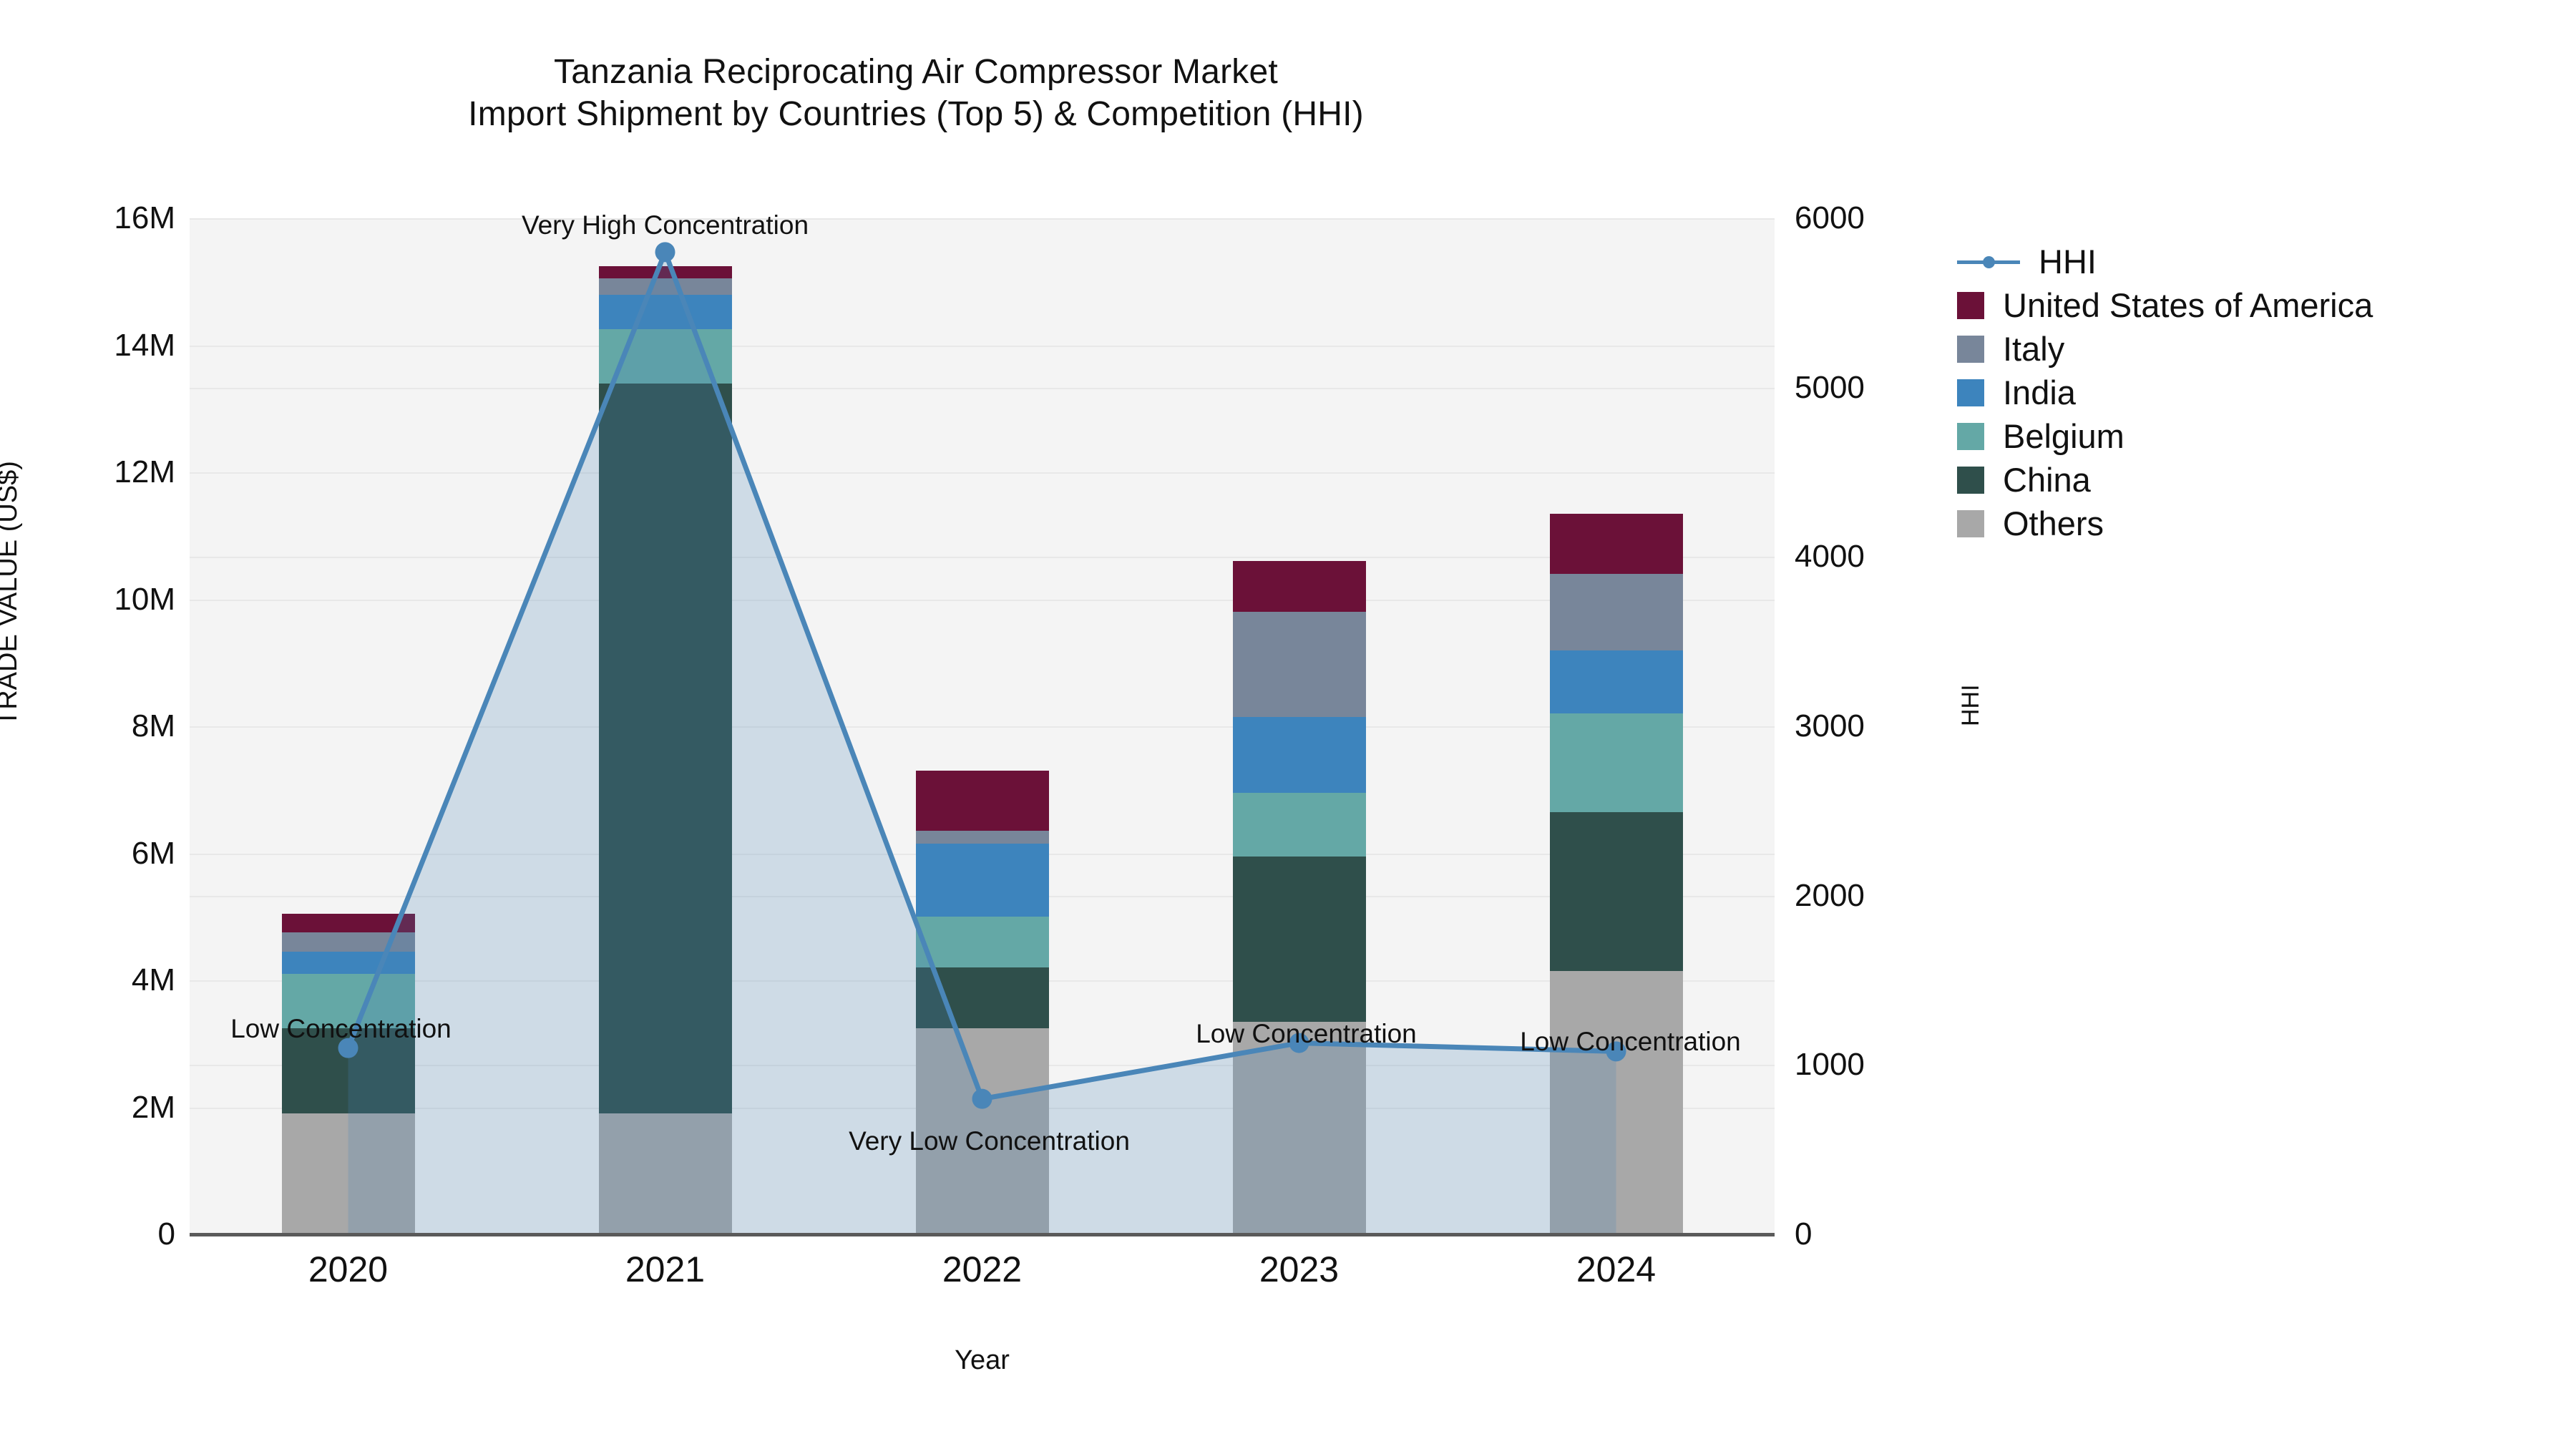 This screenshot has height=1449, width=2576. Describe the element at coordinates (989, 1141) in the screenshot. I see `hhi-annotation: Very Low Concentration` at that location.